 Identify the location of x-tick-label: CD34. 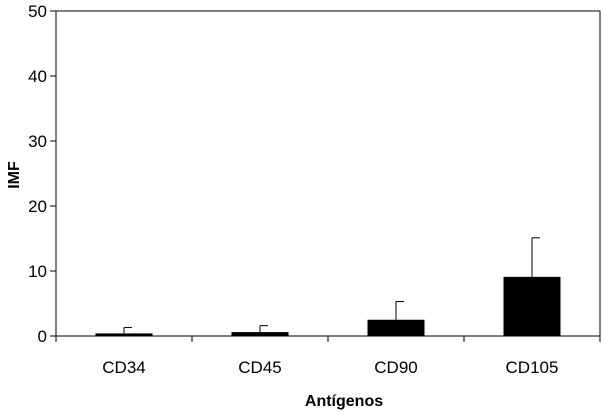
(123, 367).